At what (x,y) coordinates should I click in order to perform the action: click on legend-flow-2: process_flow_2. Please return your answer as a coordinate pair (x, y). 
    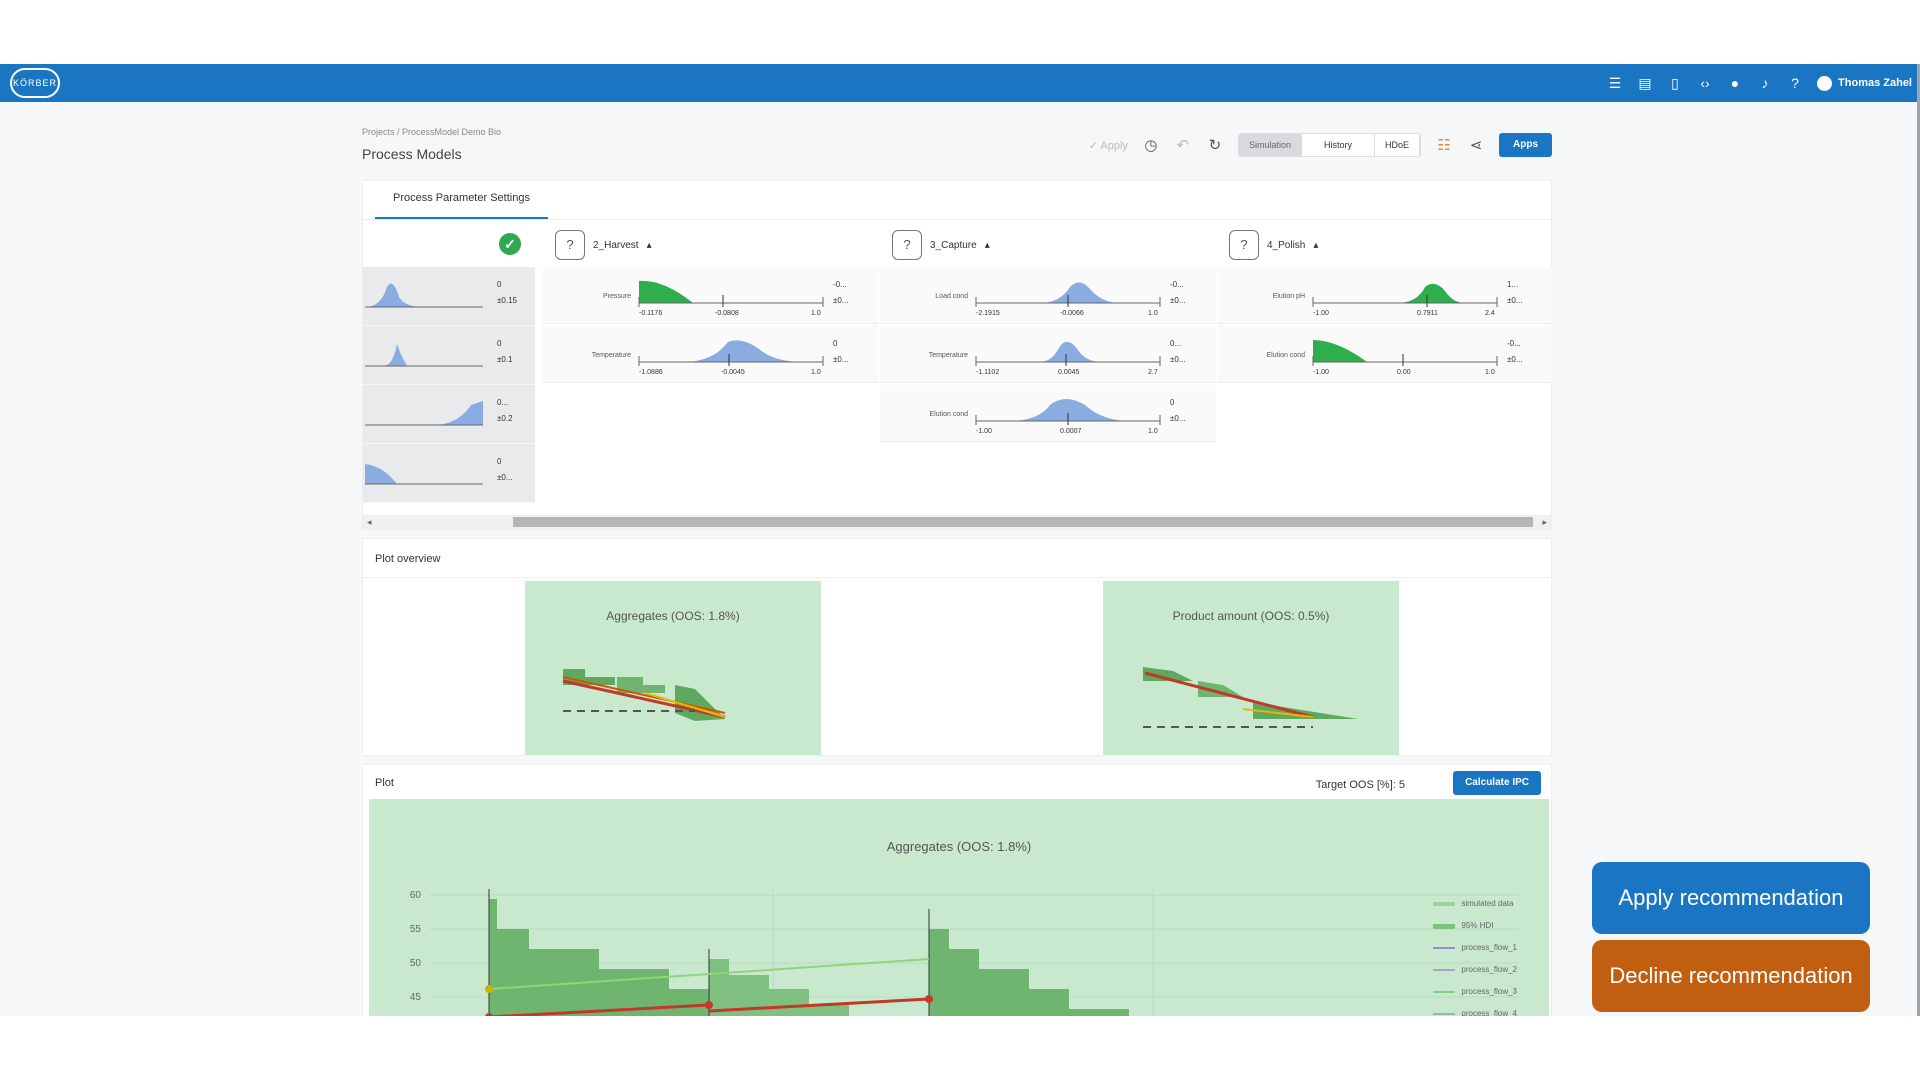
    Looking at the image, I should click on (1475, 970).